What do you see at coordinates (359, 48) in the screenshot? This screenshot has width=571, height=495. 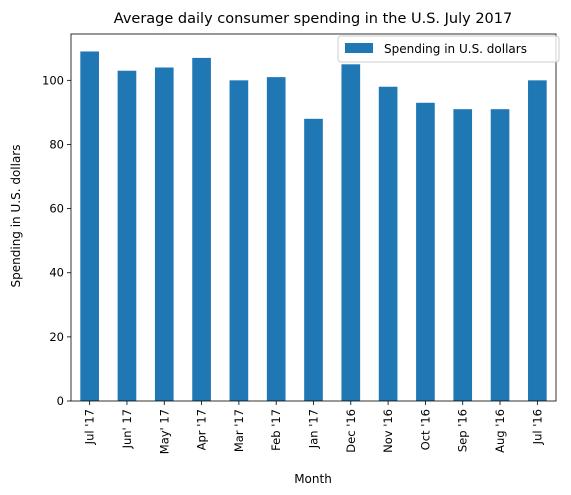 I see `legend-swatch` at bounding box center [359, 48].